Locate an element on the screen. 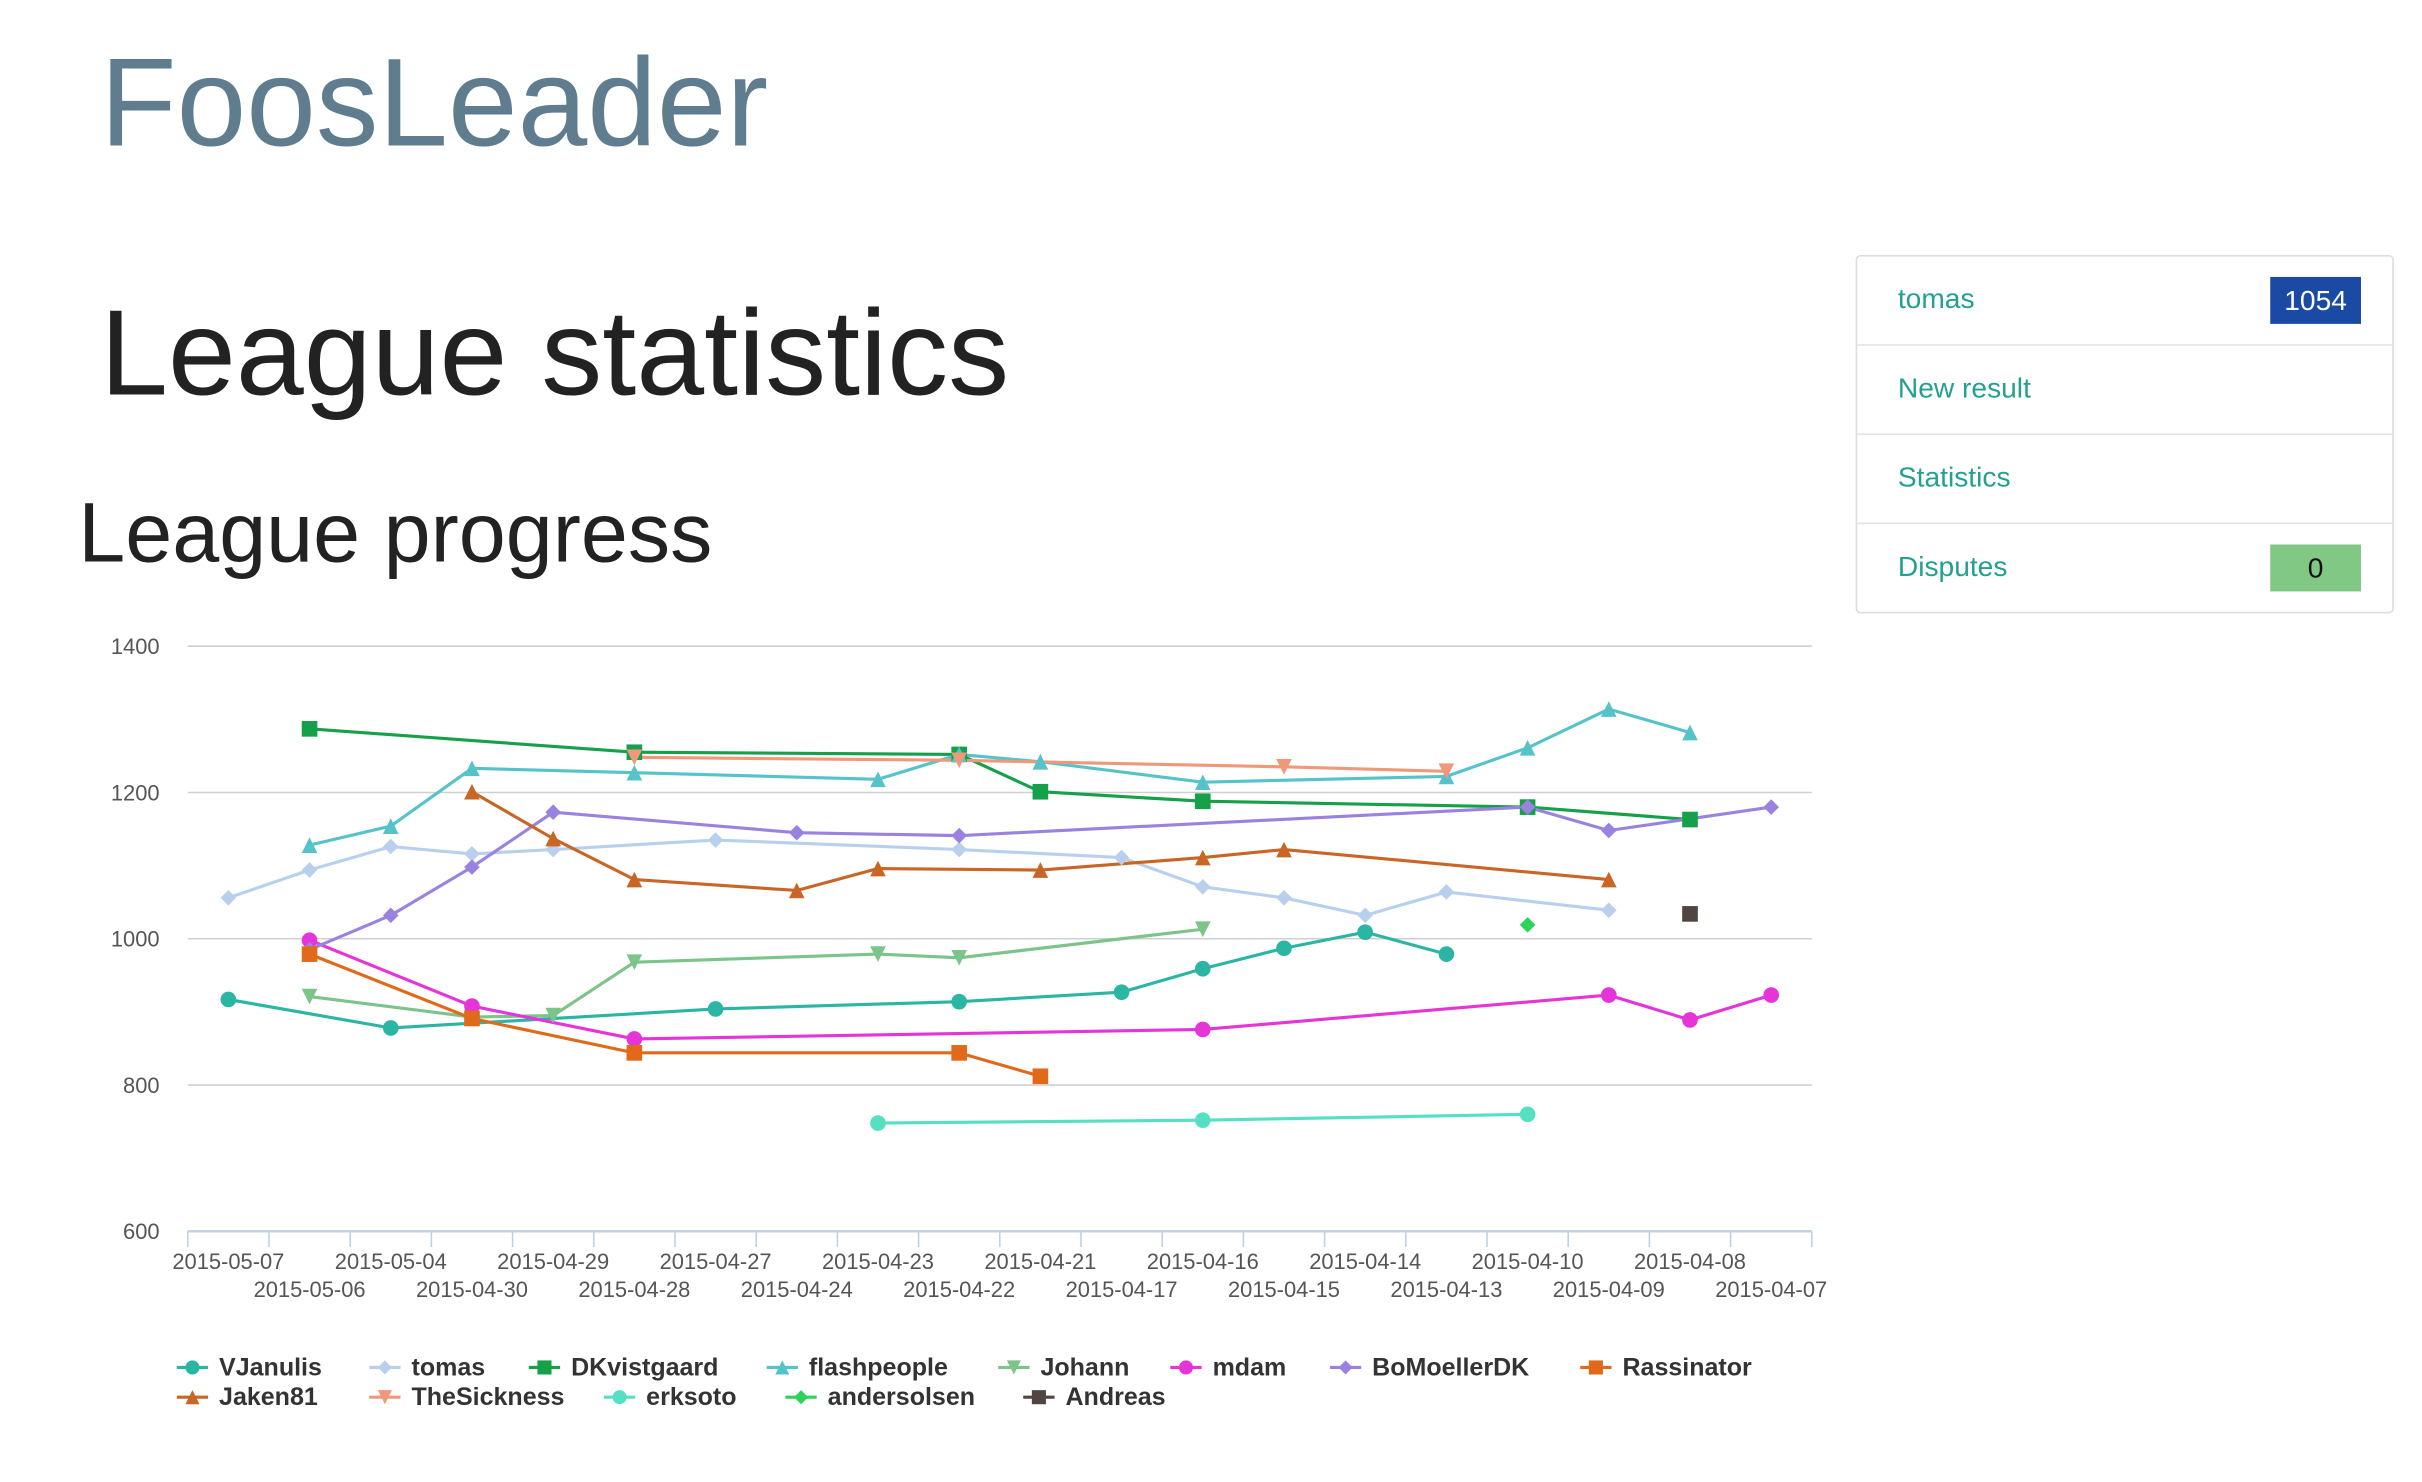  brand: FoosLeader is located at coordinates (434, 102).